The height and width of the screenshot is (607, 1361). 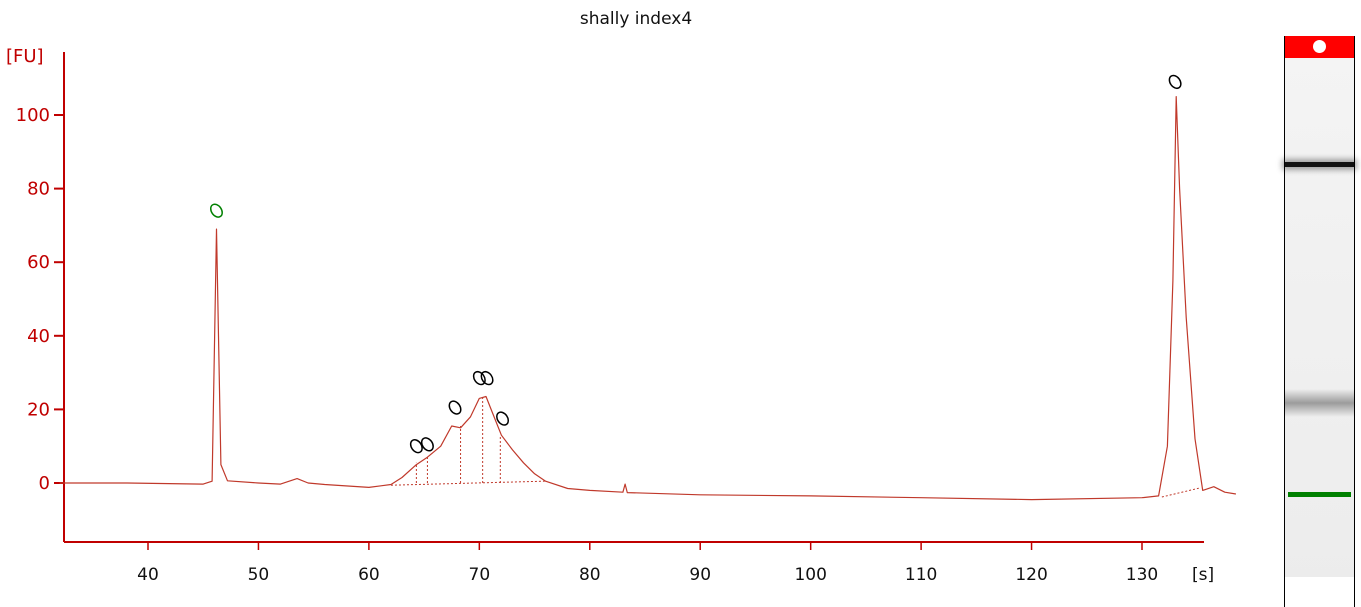 I want to click on x-tick-label: 80, so click(x=590, y=575).